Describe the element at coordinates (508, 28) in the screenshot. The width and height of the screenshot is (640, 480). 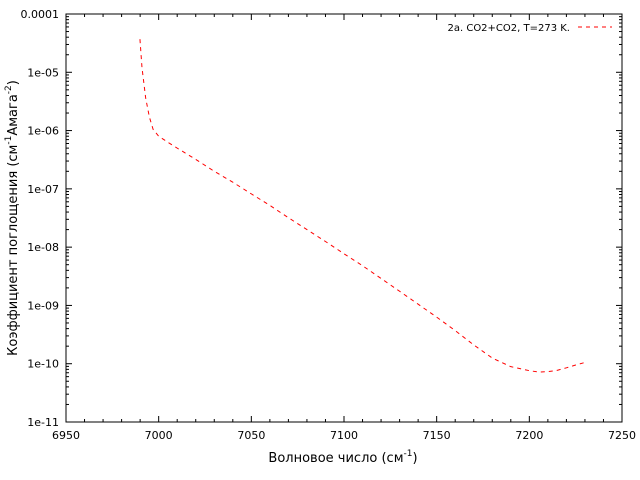
I see `legend-entry-label: 2a. CO2+CO2, T=273 K.` at that location.